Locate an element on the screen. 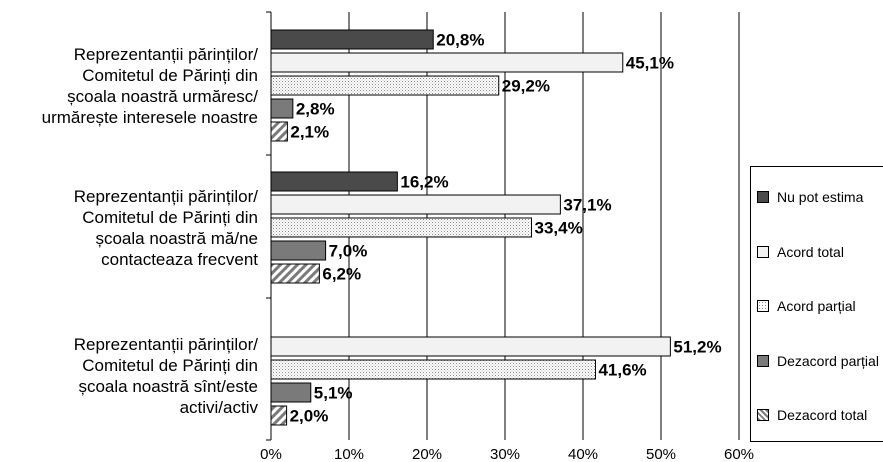 The width and height of the screenshot is (883, 462). data-label: 45,1% is located at coordinates (650, 63).